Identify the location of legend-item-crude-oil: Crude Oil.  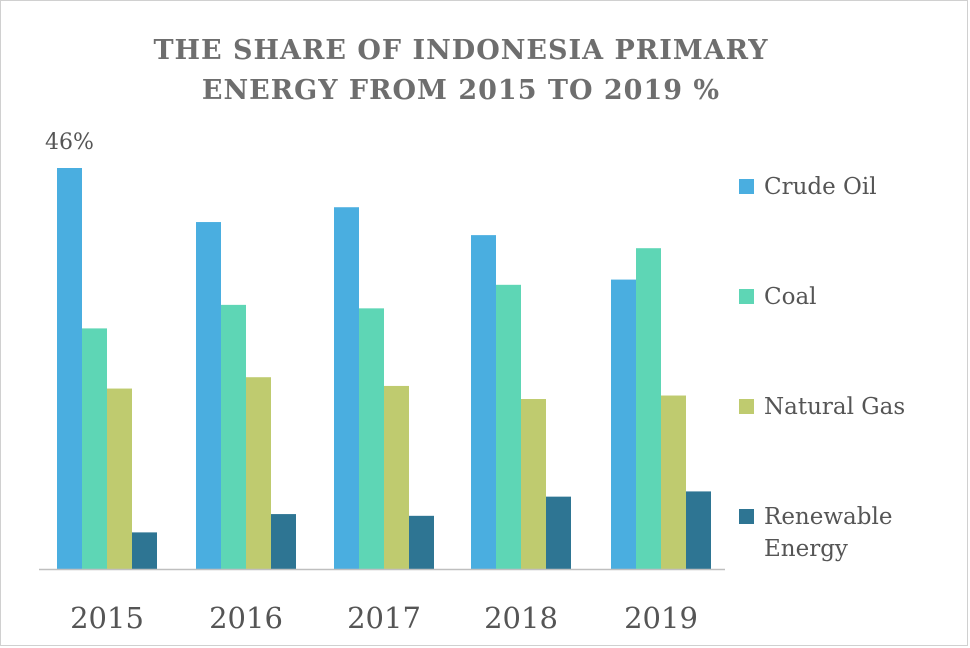
(831, 187).